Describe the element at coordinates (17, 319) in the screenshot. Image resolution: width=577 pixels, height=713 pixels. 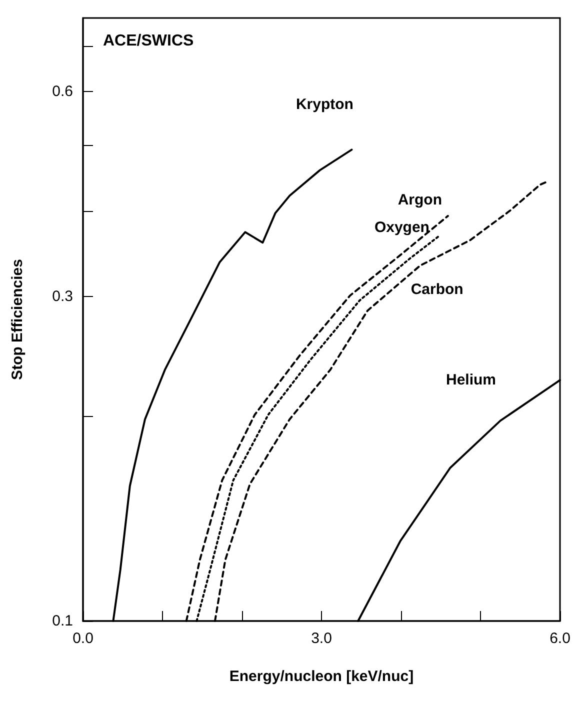
I see `y-axis-title: Stop Efficiencies` at that location.